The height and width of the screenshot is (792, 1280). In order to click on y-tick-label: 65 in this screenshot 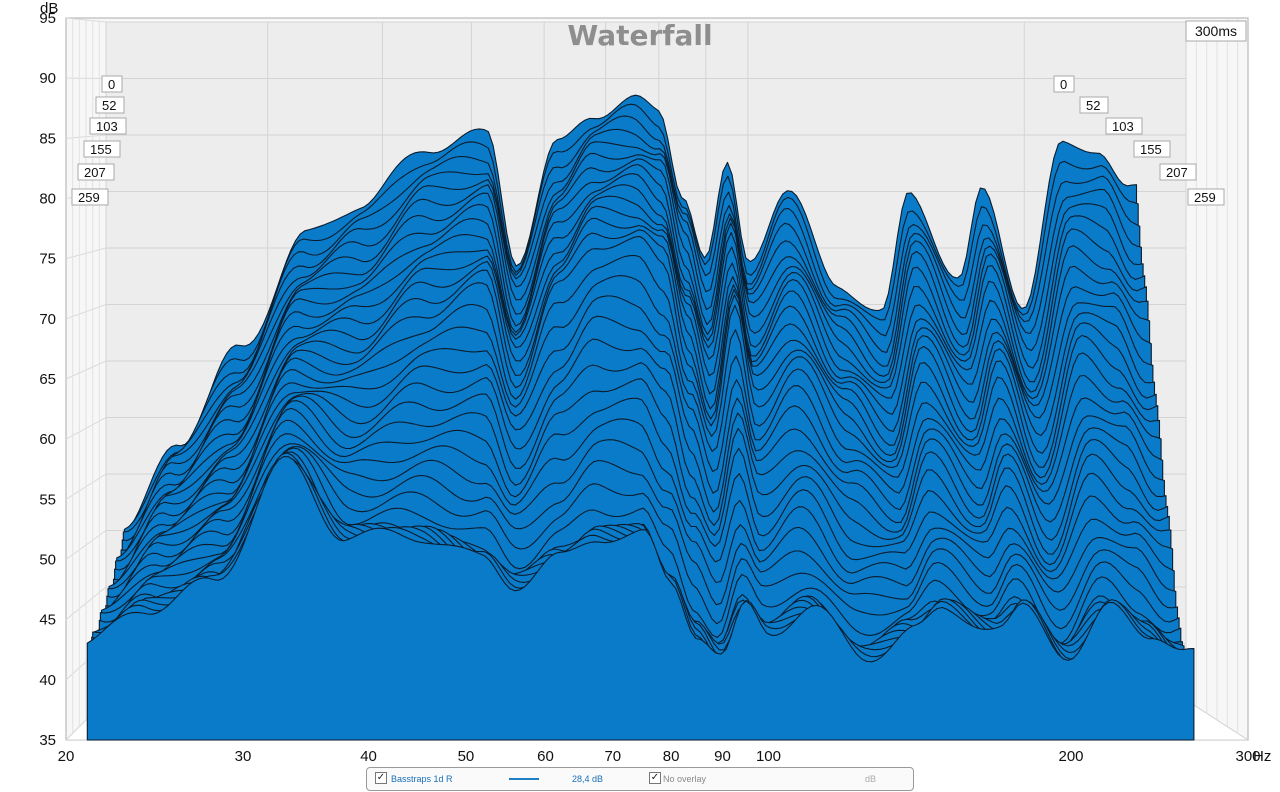, I will do `click(47, 379)`.